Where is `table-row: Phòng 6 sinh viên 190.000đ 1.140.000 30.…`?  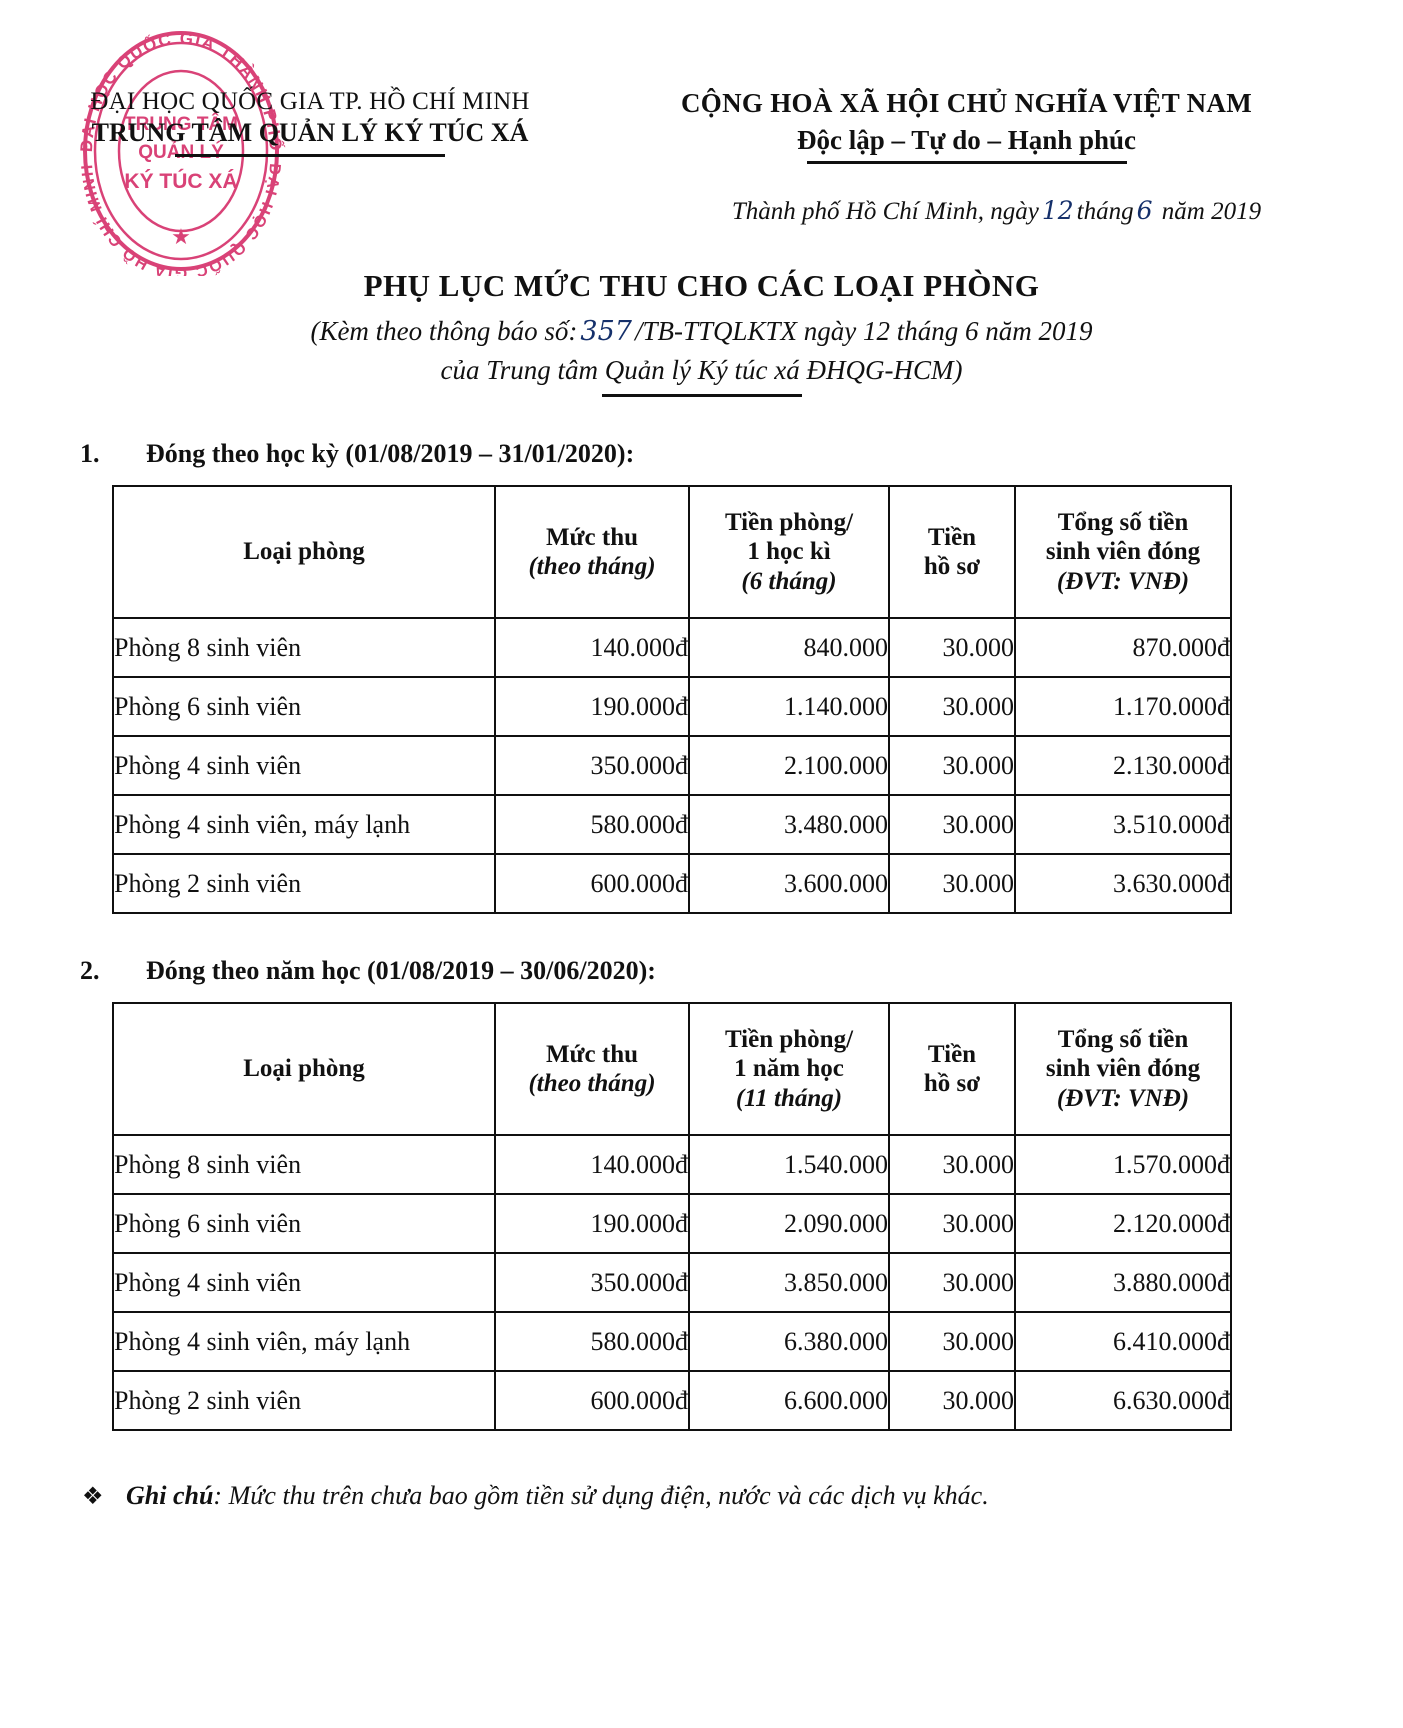 table-row: Phòng 6 sinh viên 190.000đ 1.140.000 30.… is located at coordinates (672, 706).